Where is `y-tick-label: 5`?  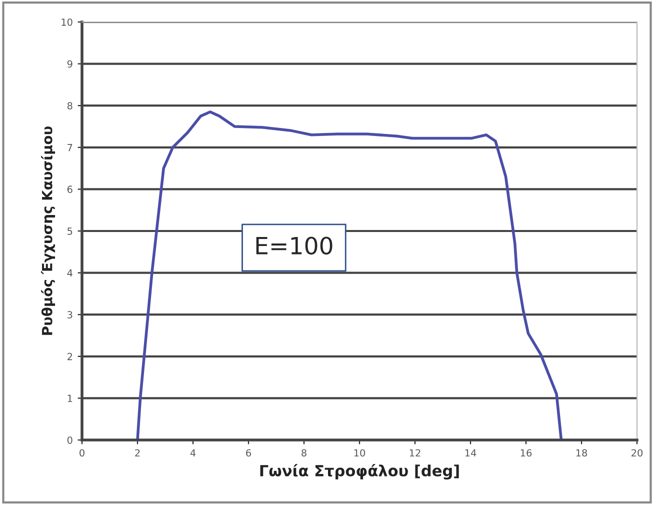
y-tick-label: 5 is located at coordinates (70, 231).